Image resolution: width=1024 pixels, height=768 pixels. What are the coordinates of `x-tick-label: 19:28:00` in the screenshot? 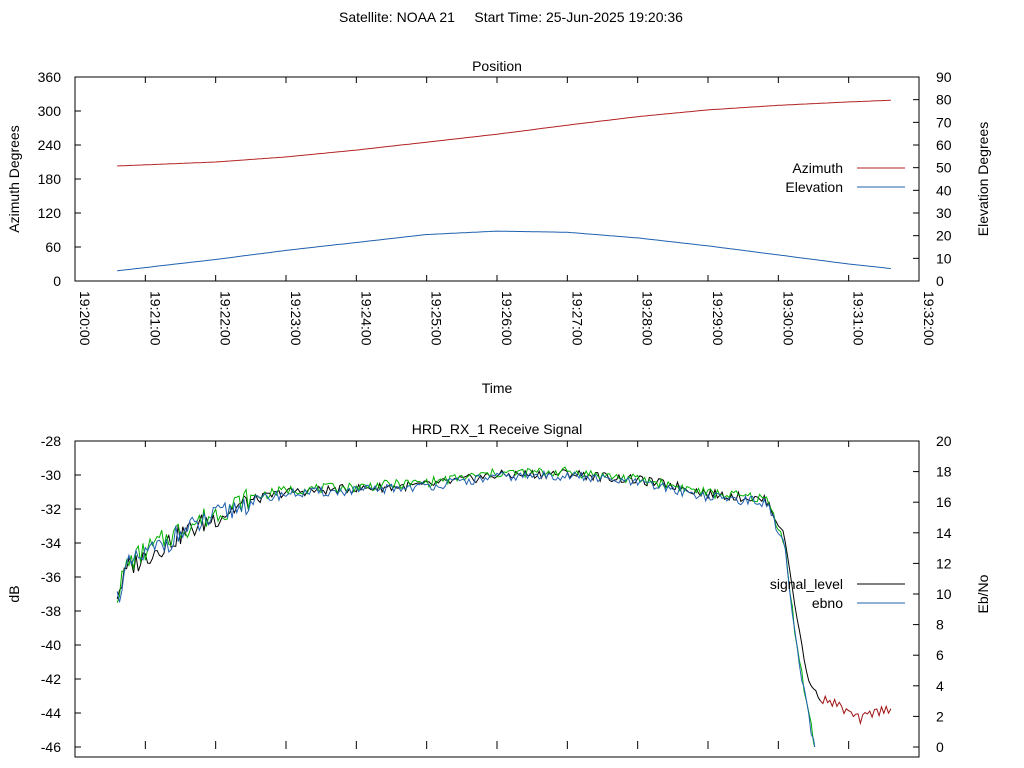 It's located at (648, 318).